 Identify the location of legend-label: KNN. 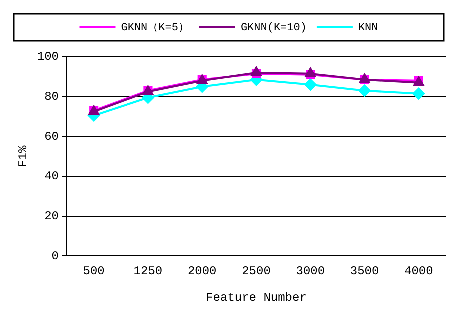
(368, 28).